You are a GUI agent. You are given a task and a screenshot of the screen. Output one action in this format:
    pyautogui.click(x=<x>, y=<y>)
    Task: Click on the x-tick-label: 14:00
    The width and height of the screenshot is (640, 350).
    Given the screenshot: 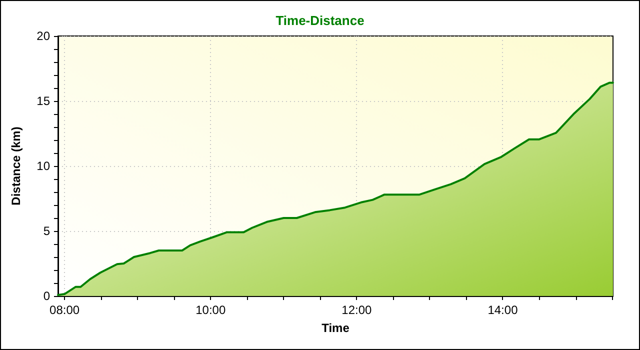 What is the action you would take?
    pyautogui.click(x=503, y=310)
    